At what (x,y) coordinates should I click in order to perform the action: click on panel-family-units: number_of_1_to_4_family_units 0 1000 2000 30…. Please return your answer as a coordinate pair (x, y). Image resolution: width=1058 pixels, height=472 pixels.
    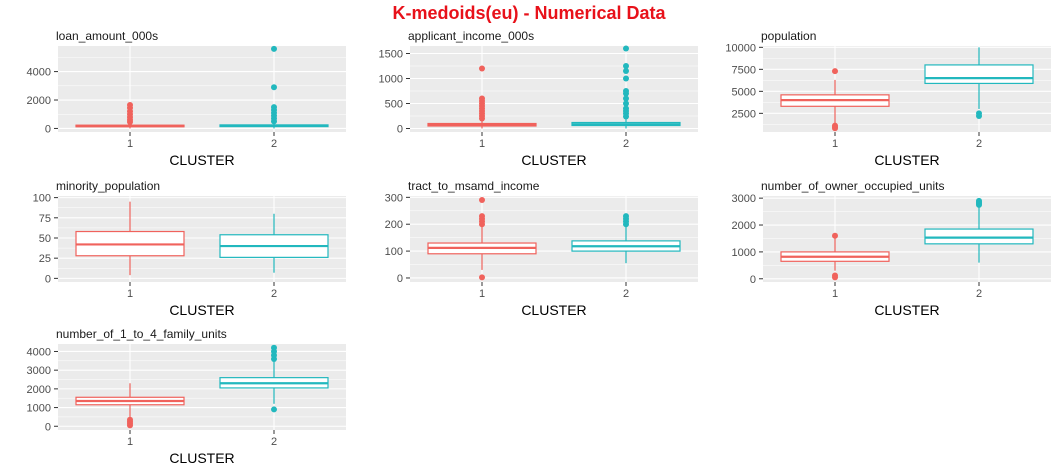
    Looking at the image, I should click on (180, 397).